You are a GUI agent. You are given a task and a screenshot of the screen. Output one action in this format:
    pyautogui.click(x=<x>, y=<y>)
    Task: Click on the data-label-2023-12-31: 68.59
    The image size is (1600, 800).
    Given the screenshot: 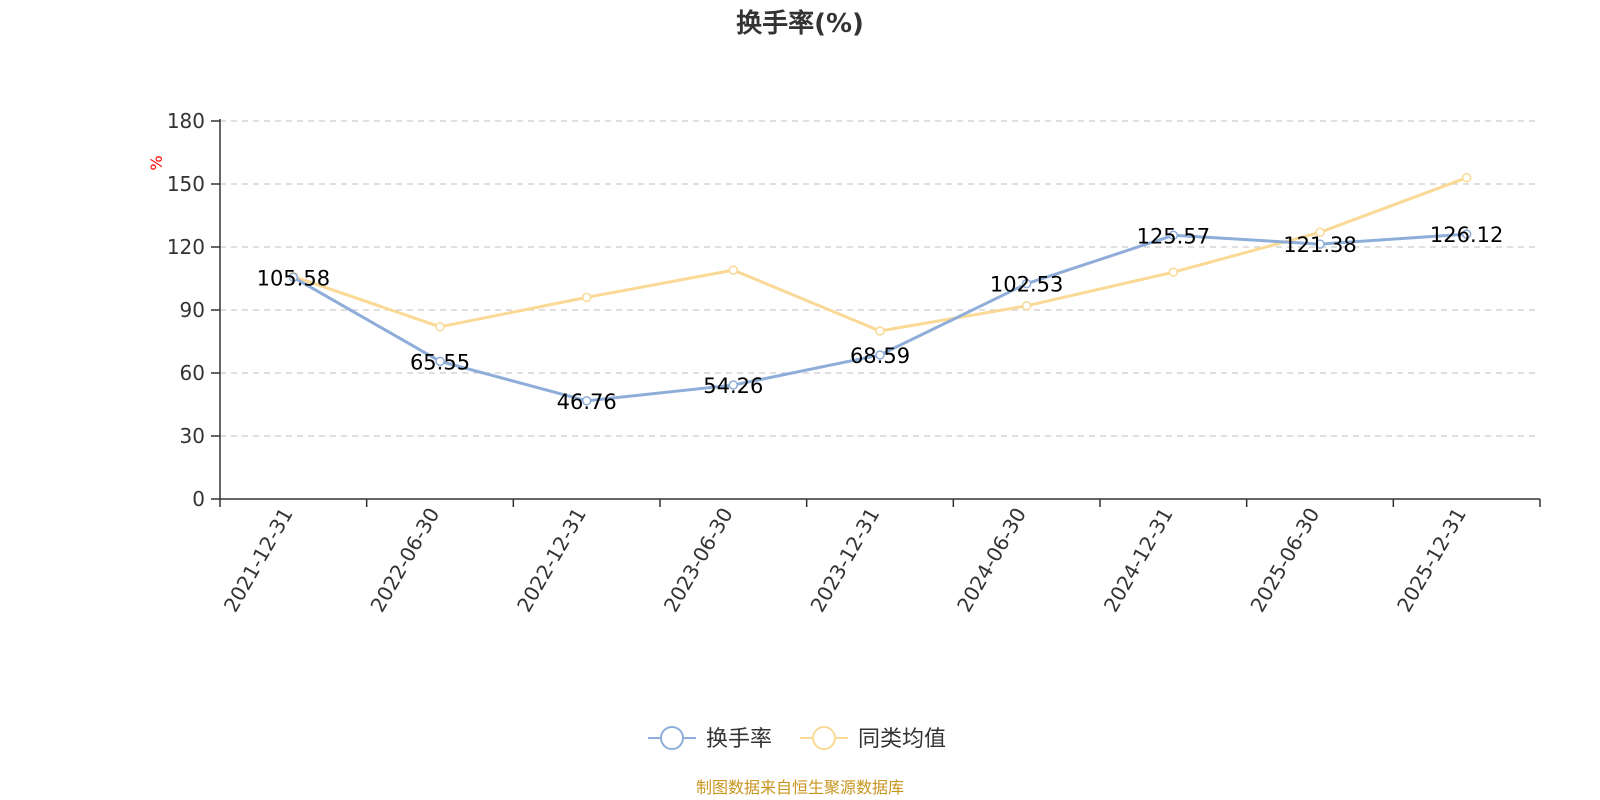 What is the action you would take?
    pyautogui.click(x=880, y=356)
    